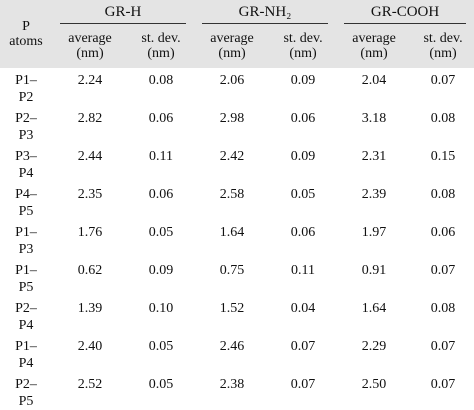 The height and width of the screenshot is (410, 474). I want to click on value-cell: 1.97, so click(374, 239).